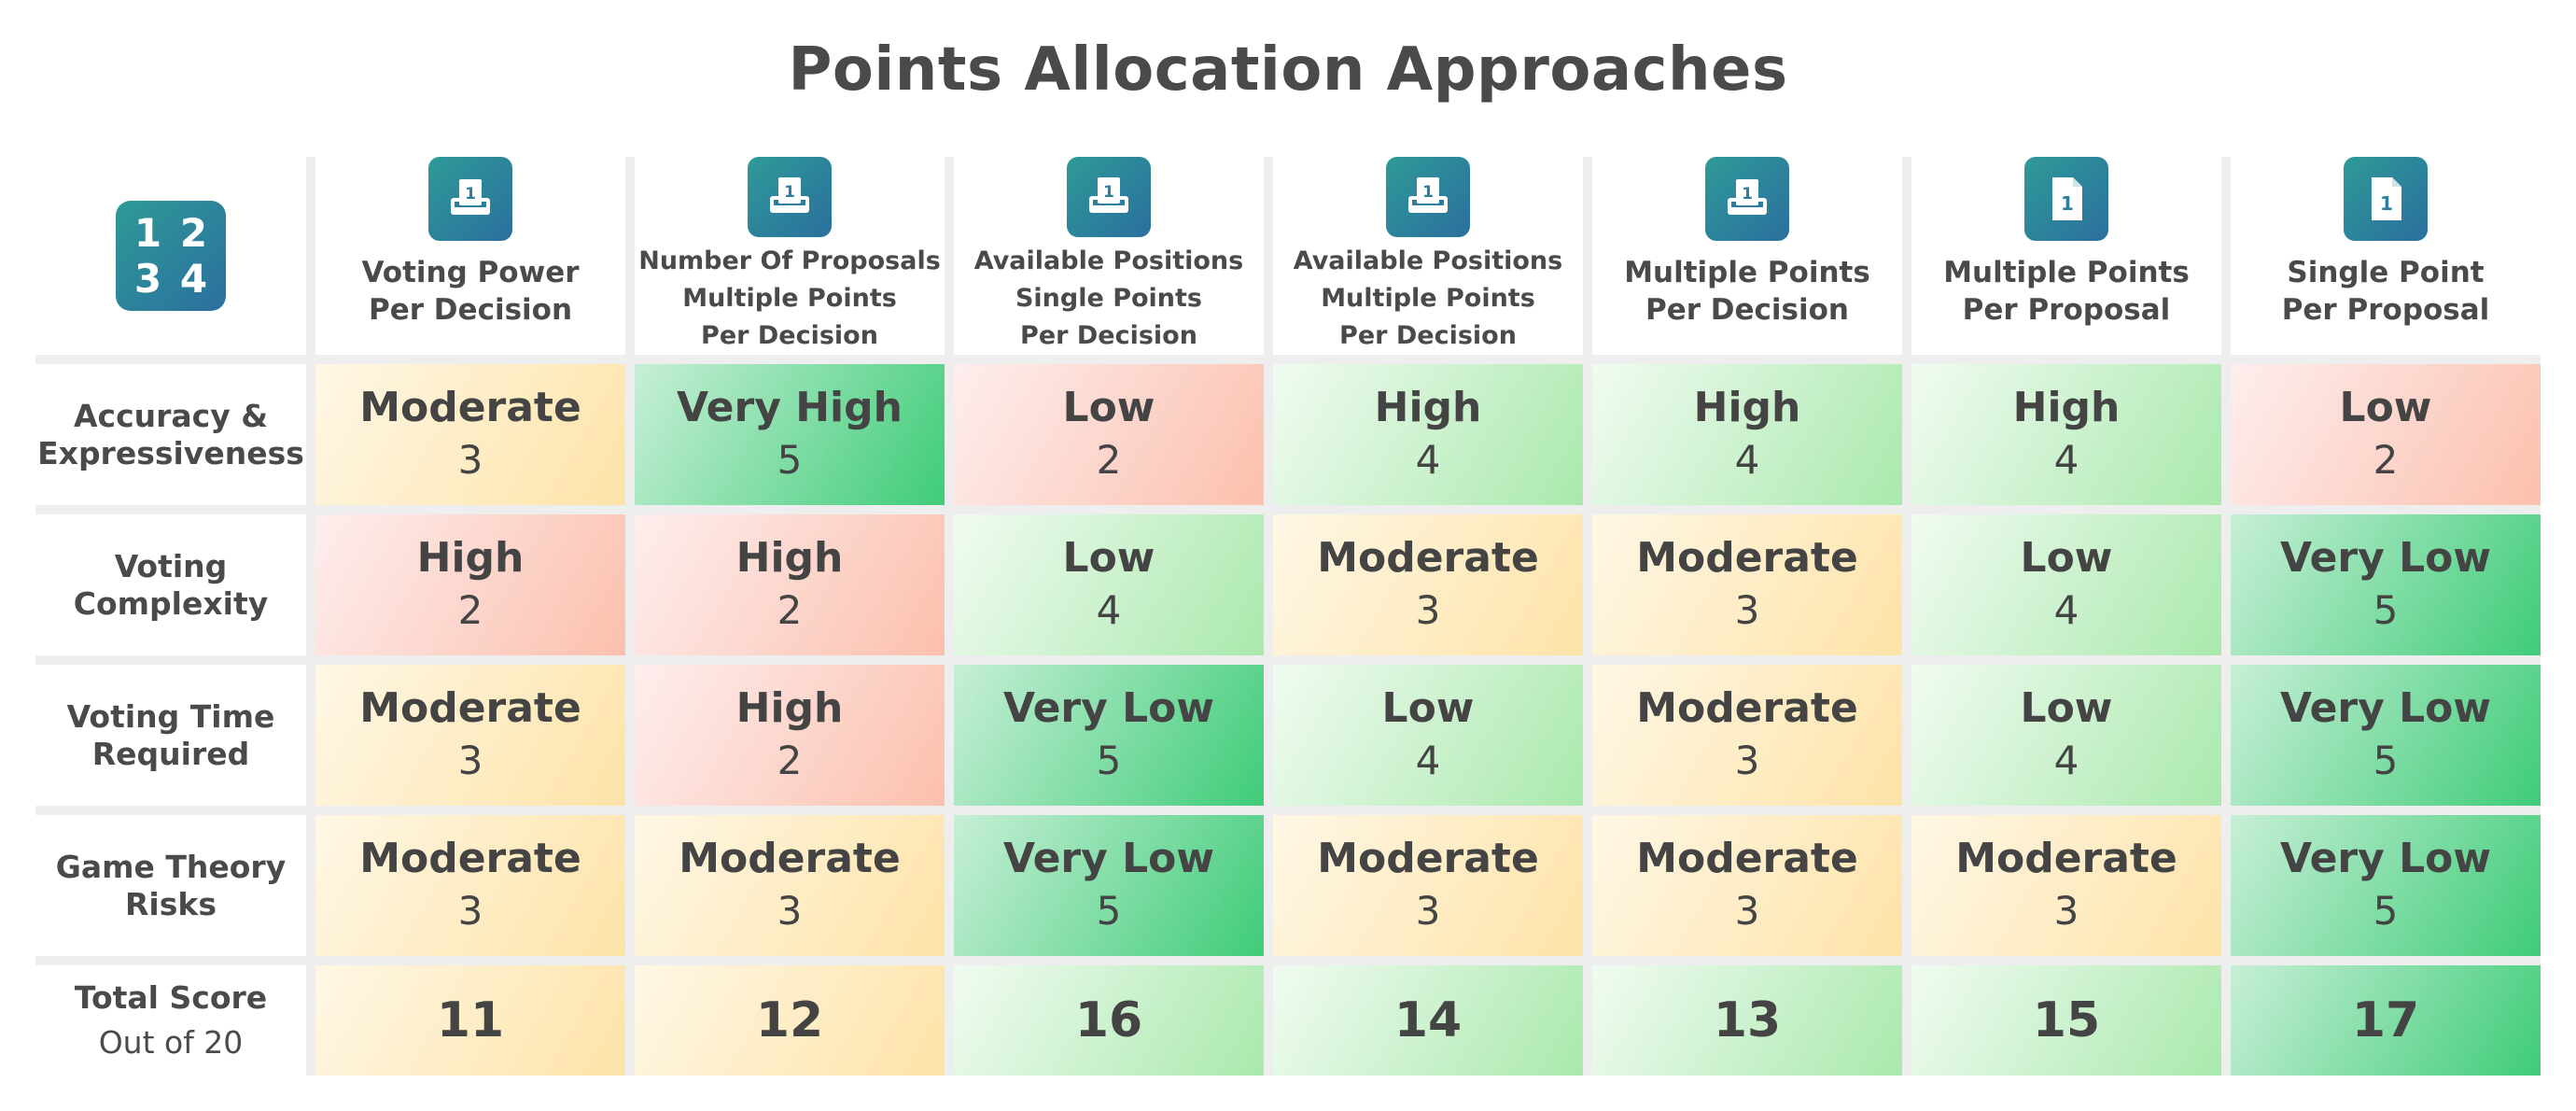  I want to click on total-score-value: 12, so click(789, 1020).